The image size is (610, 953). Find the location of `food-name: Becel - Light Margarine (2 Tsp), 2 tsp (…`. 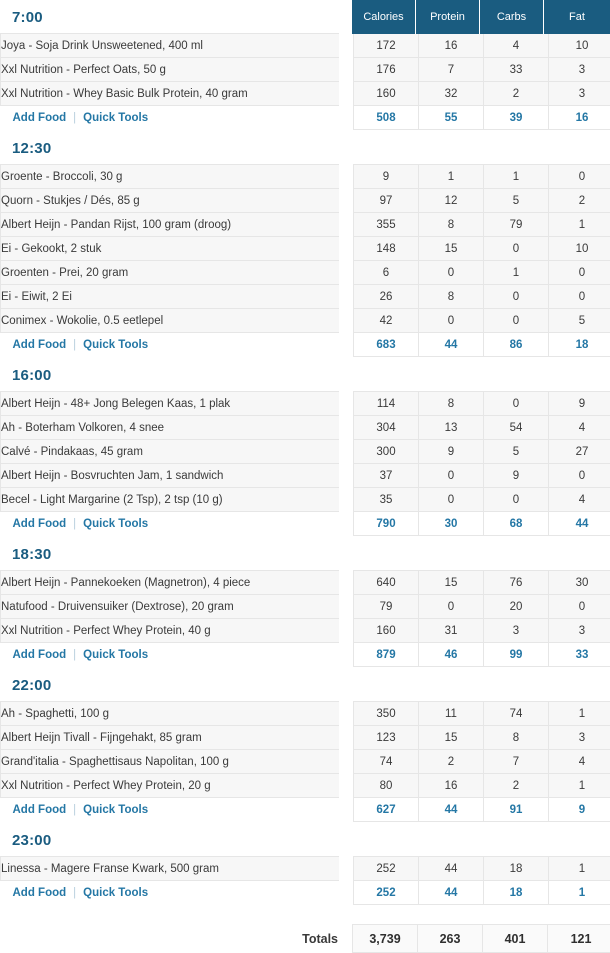

food-name: Becel - Light Margarine (2 Tsp), 2 tsp (… is located at coordinates (170, 500).